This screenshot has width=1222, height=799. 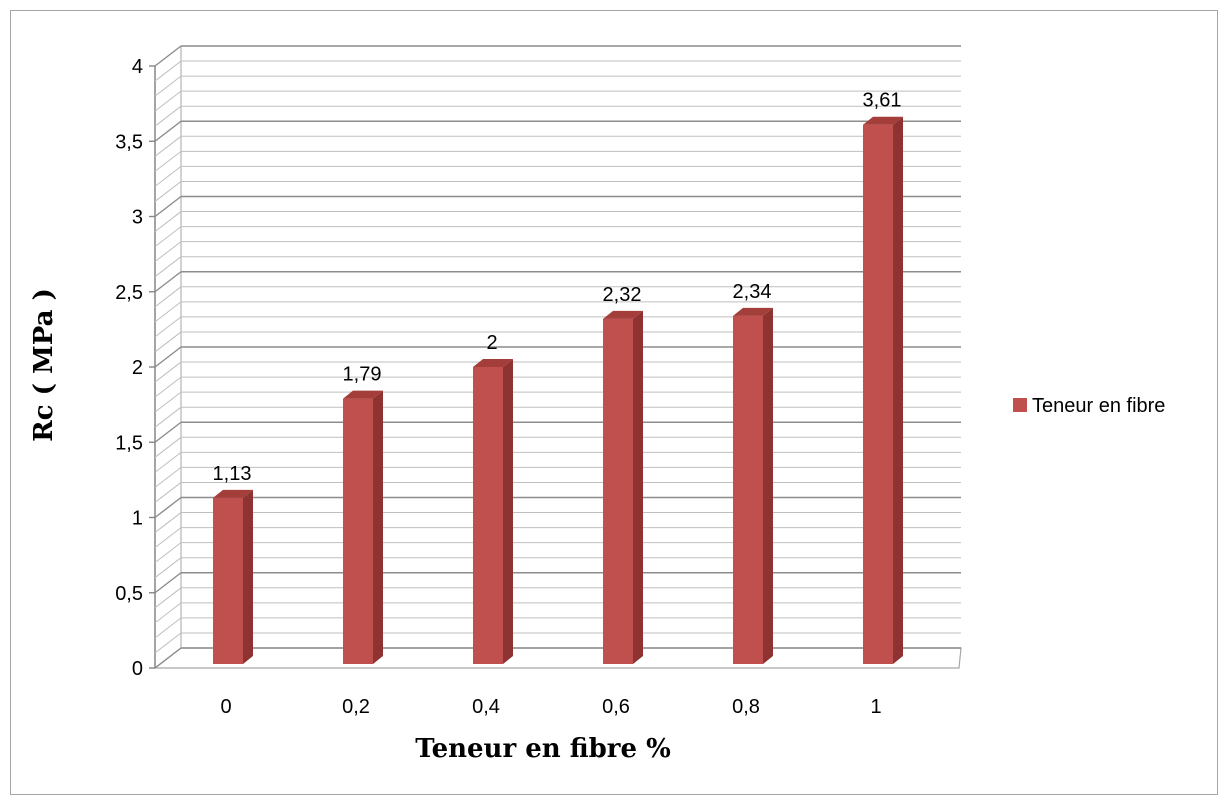 I want to click on x-tick-label: 0,6, so click(x=616, y=707).